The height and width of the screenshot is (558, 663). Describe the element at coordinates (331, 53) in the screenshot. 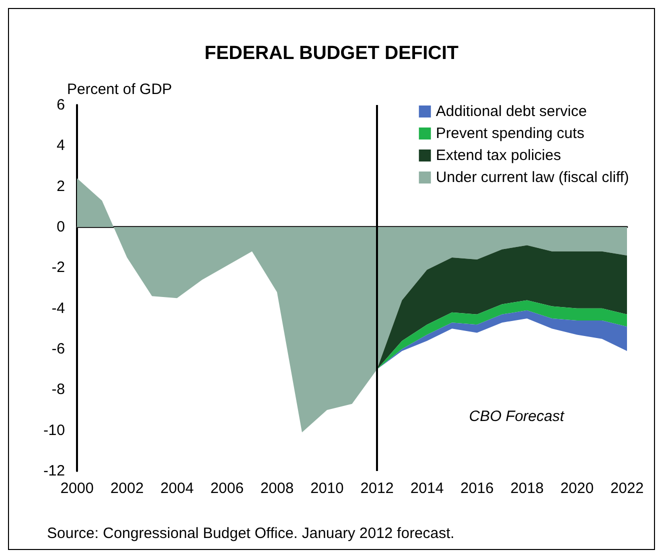

I see `chart-title: FEDERAL BUDGET DEFICIT` at that location.